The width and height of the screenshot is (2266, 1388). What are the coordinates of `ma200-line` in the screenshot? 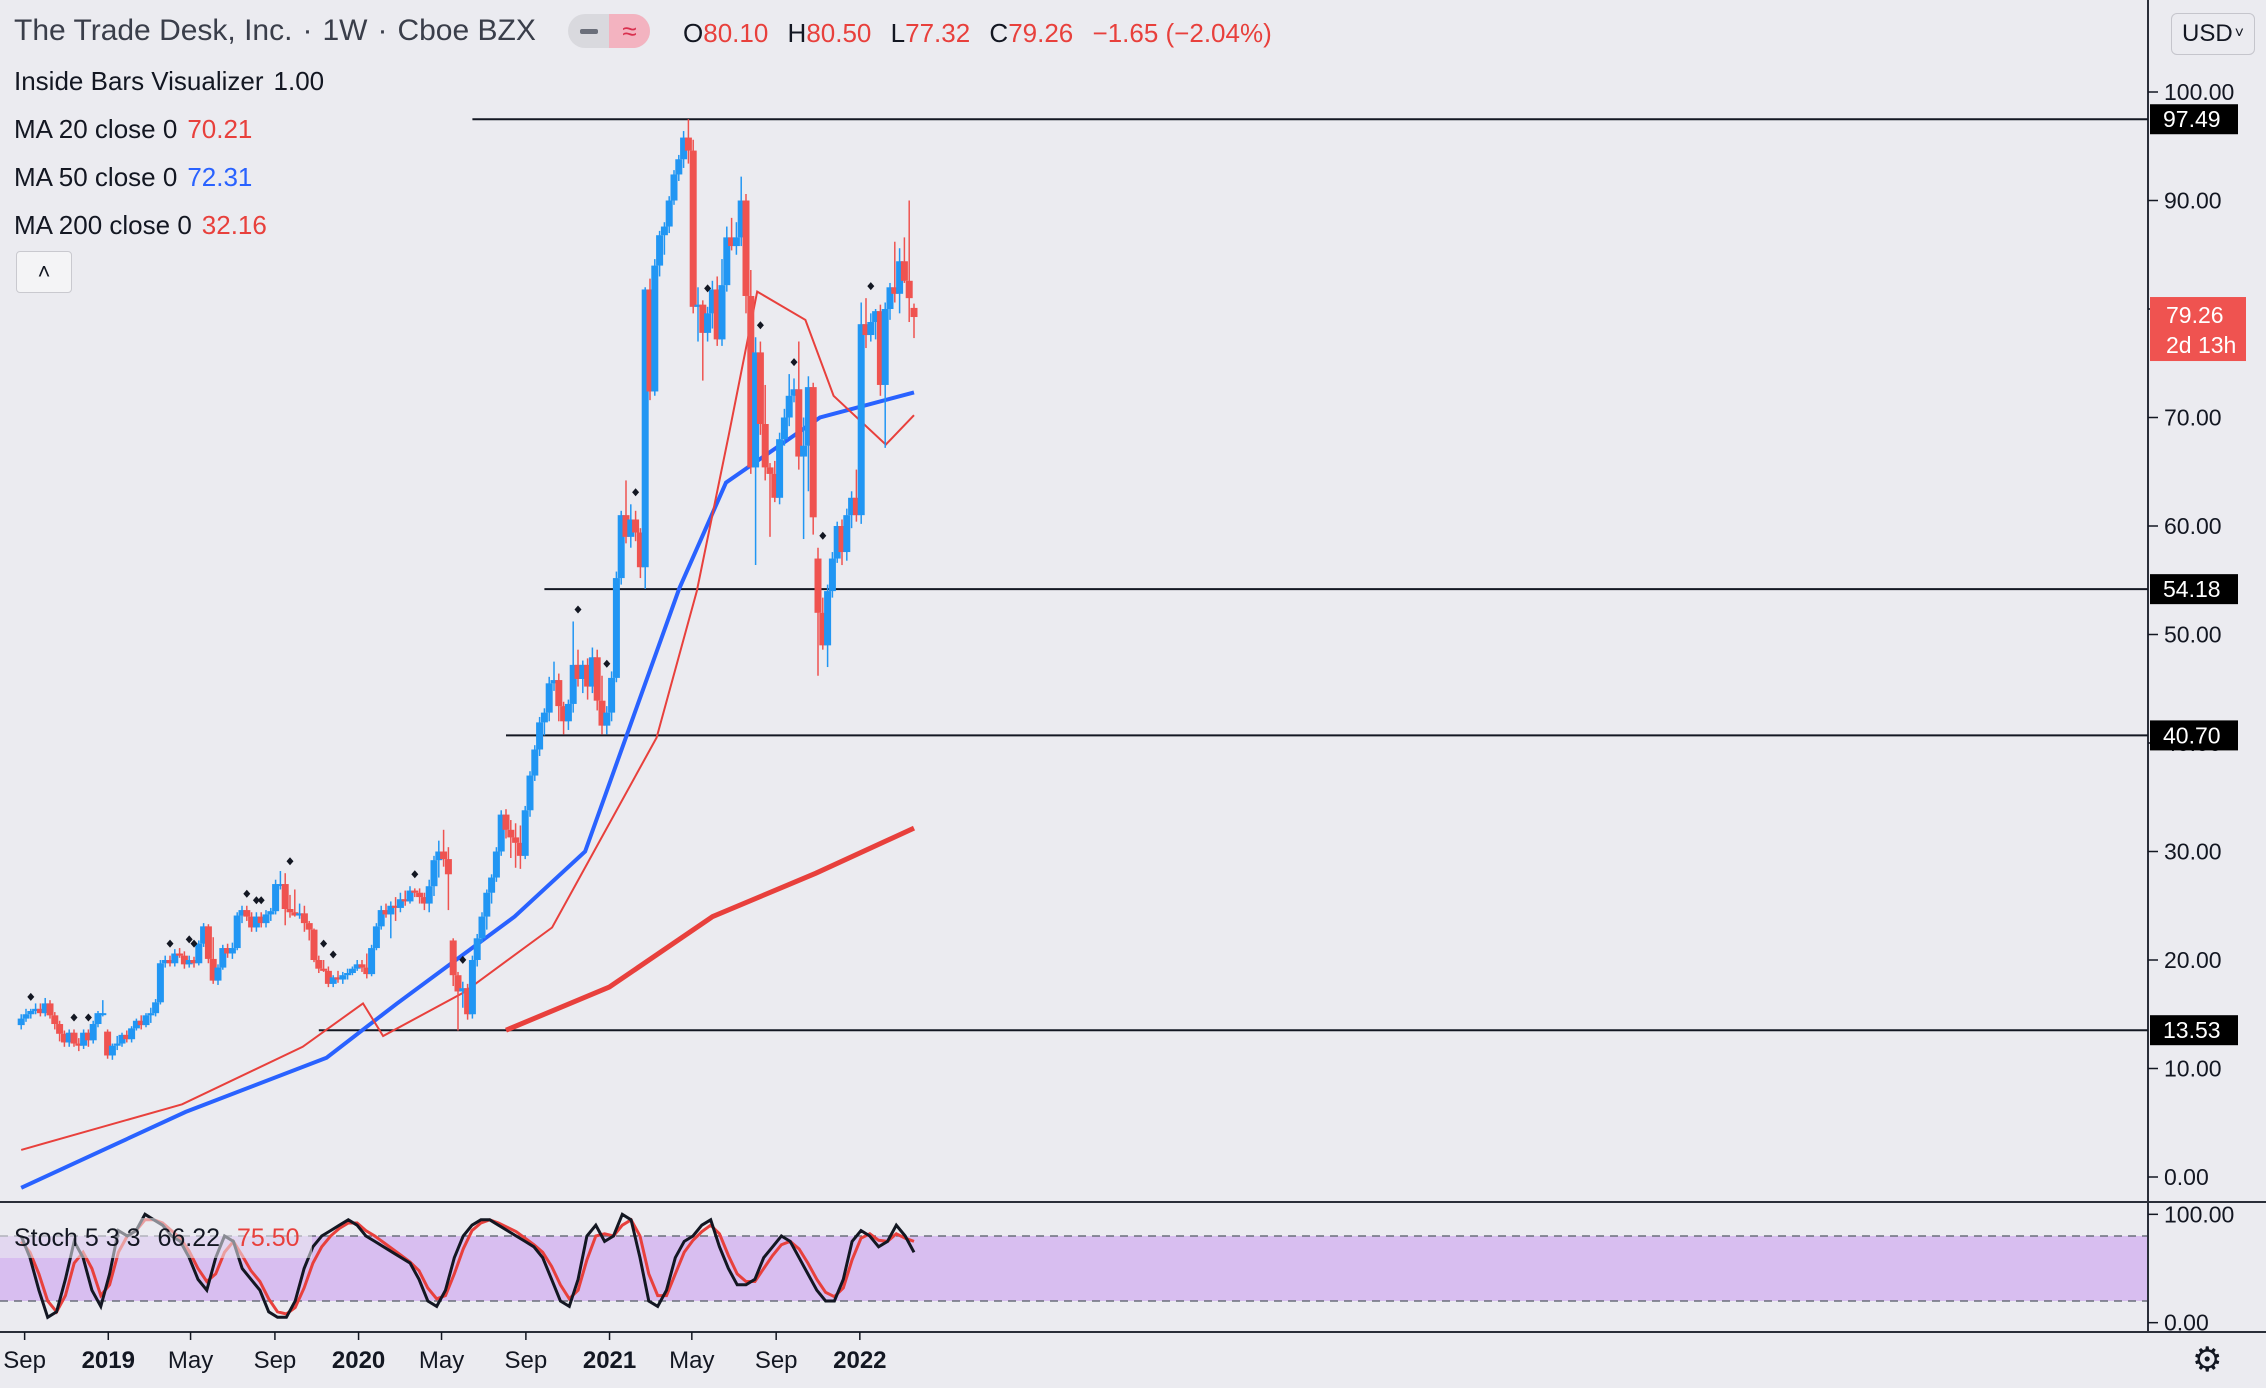 It's located at (710, 929).